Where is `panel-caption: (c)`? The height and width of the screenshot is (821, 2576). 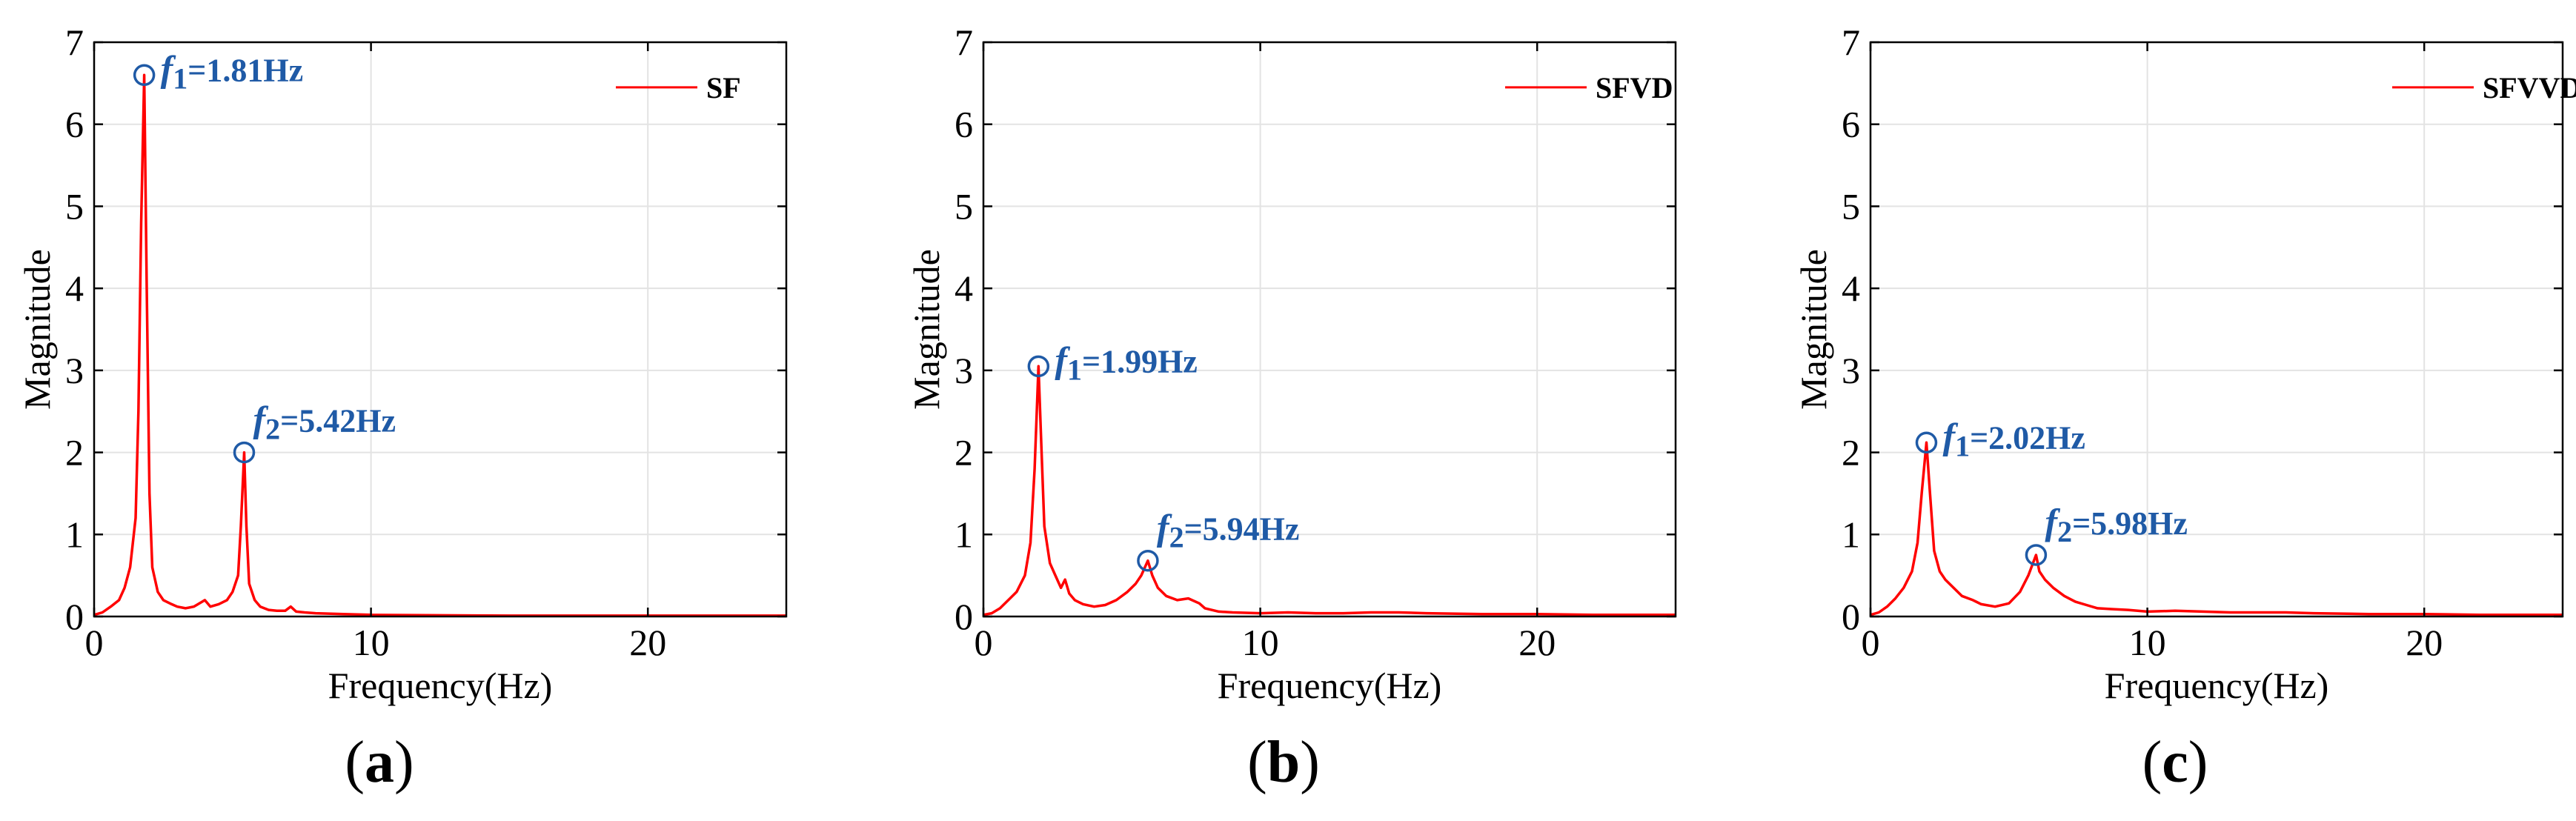
panel-caption: (c) is located at coordinates (2175, 762).